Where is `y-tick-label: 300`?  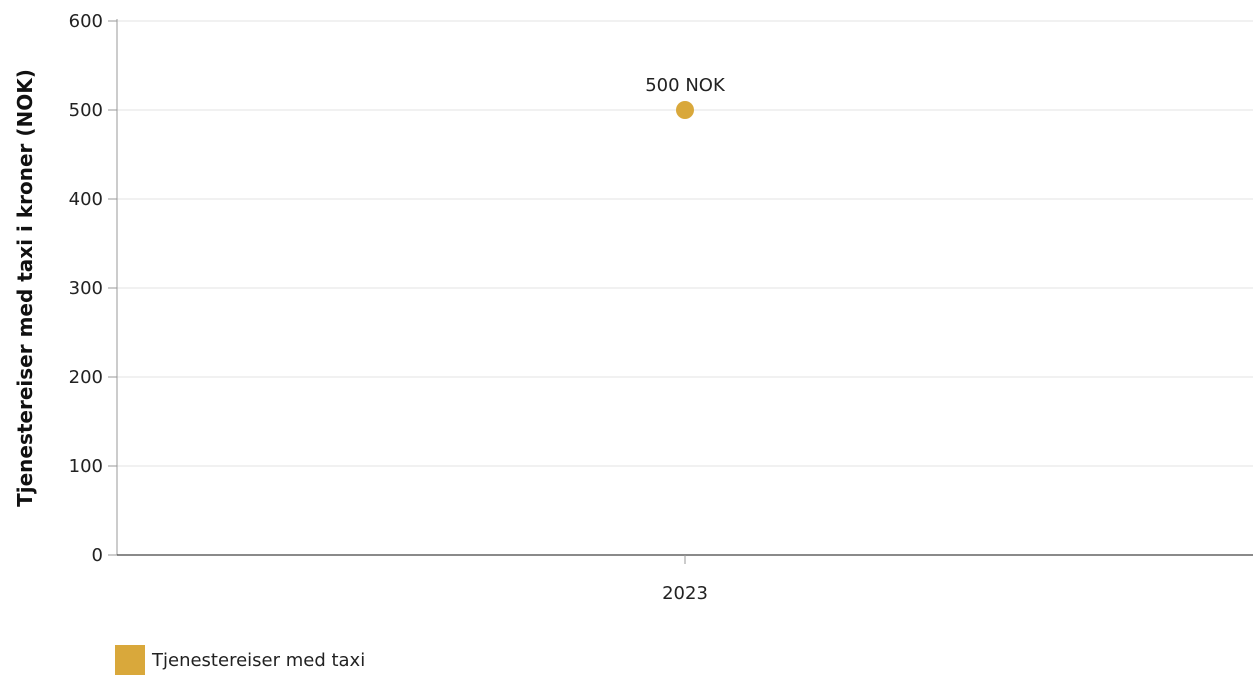
y-tick-label: 300 is located at coordinates (86, 288).